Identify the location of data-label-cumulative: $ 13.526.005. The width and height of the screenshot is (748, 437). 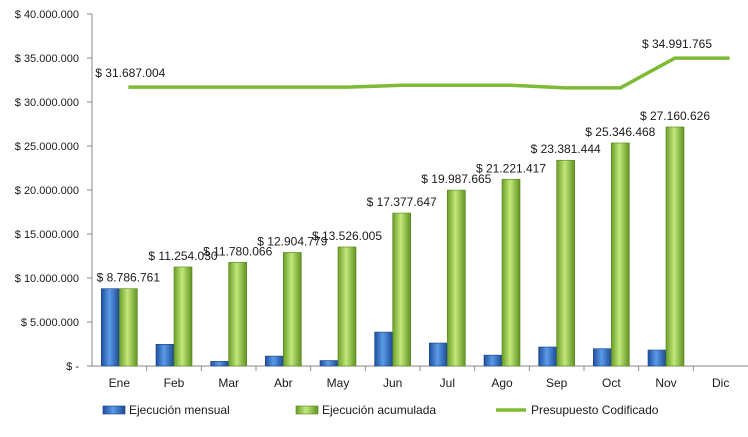
(347, 236).